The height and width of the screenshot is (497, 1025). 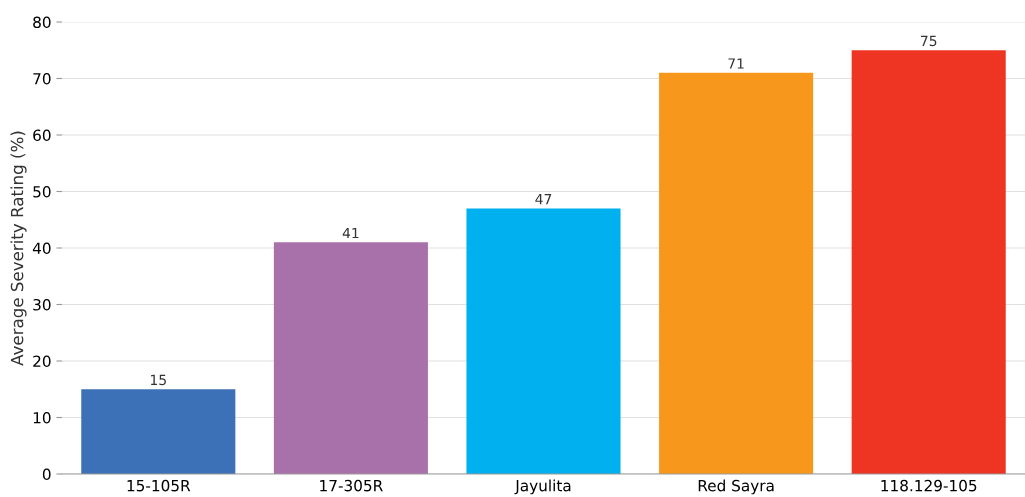 What do you see at coordinates (929, 485) in the screenshot?
I see `x-tick-label: 118.129-105` at bounding box center [929, 485].